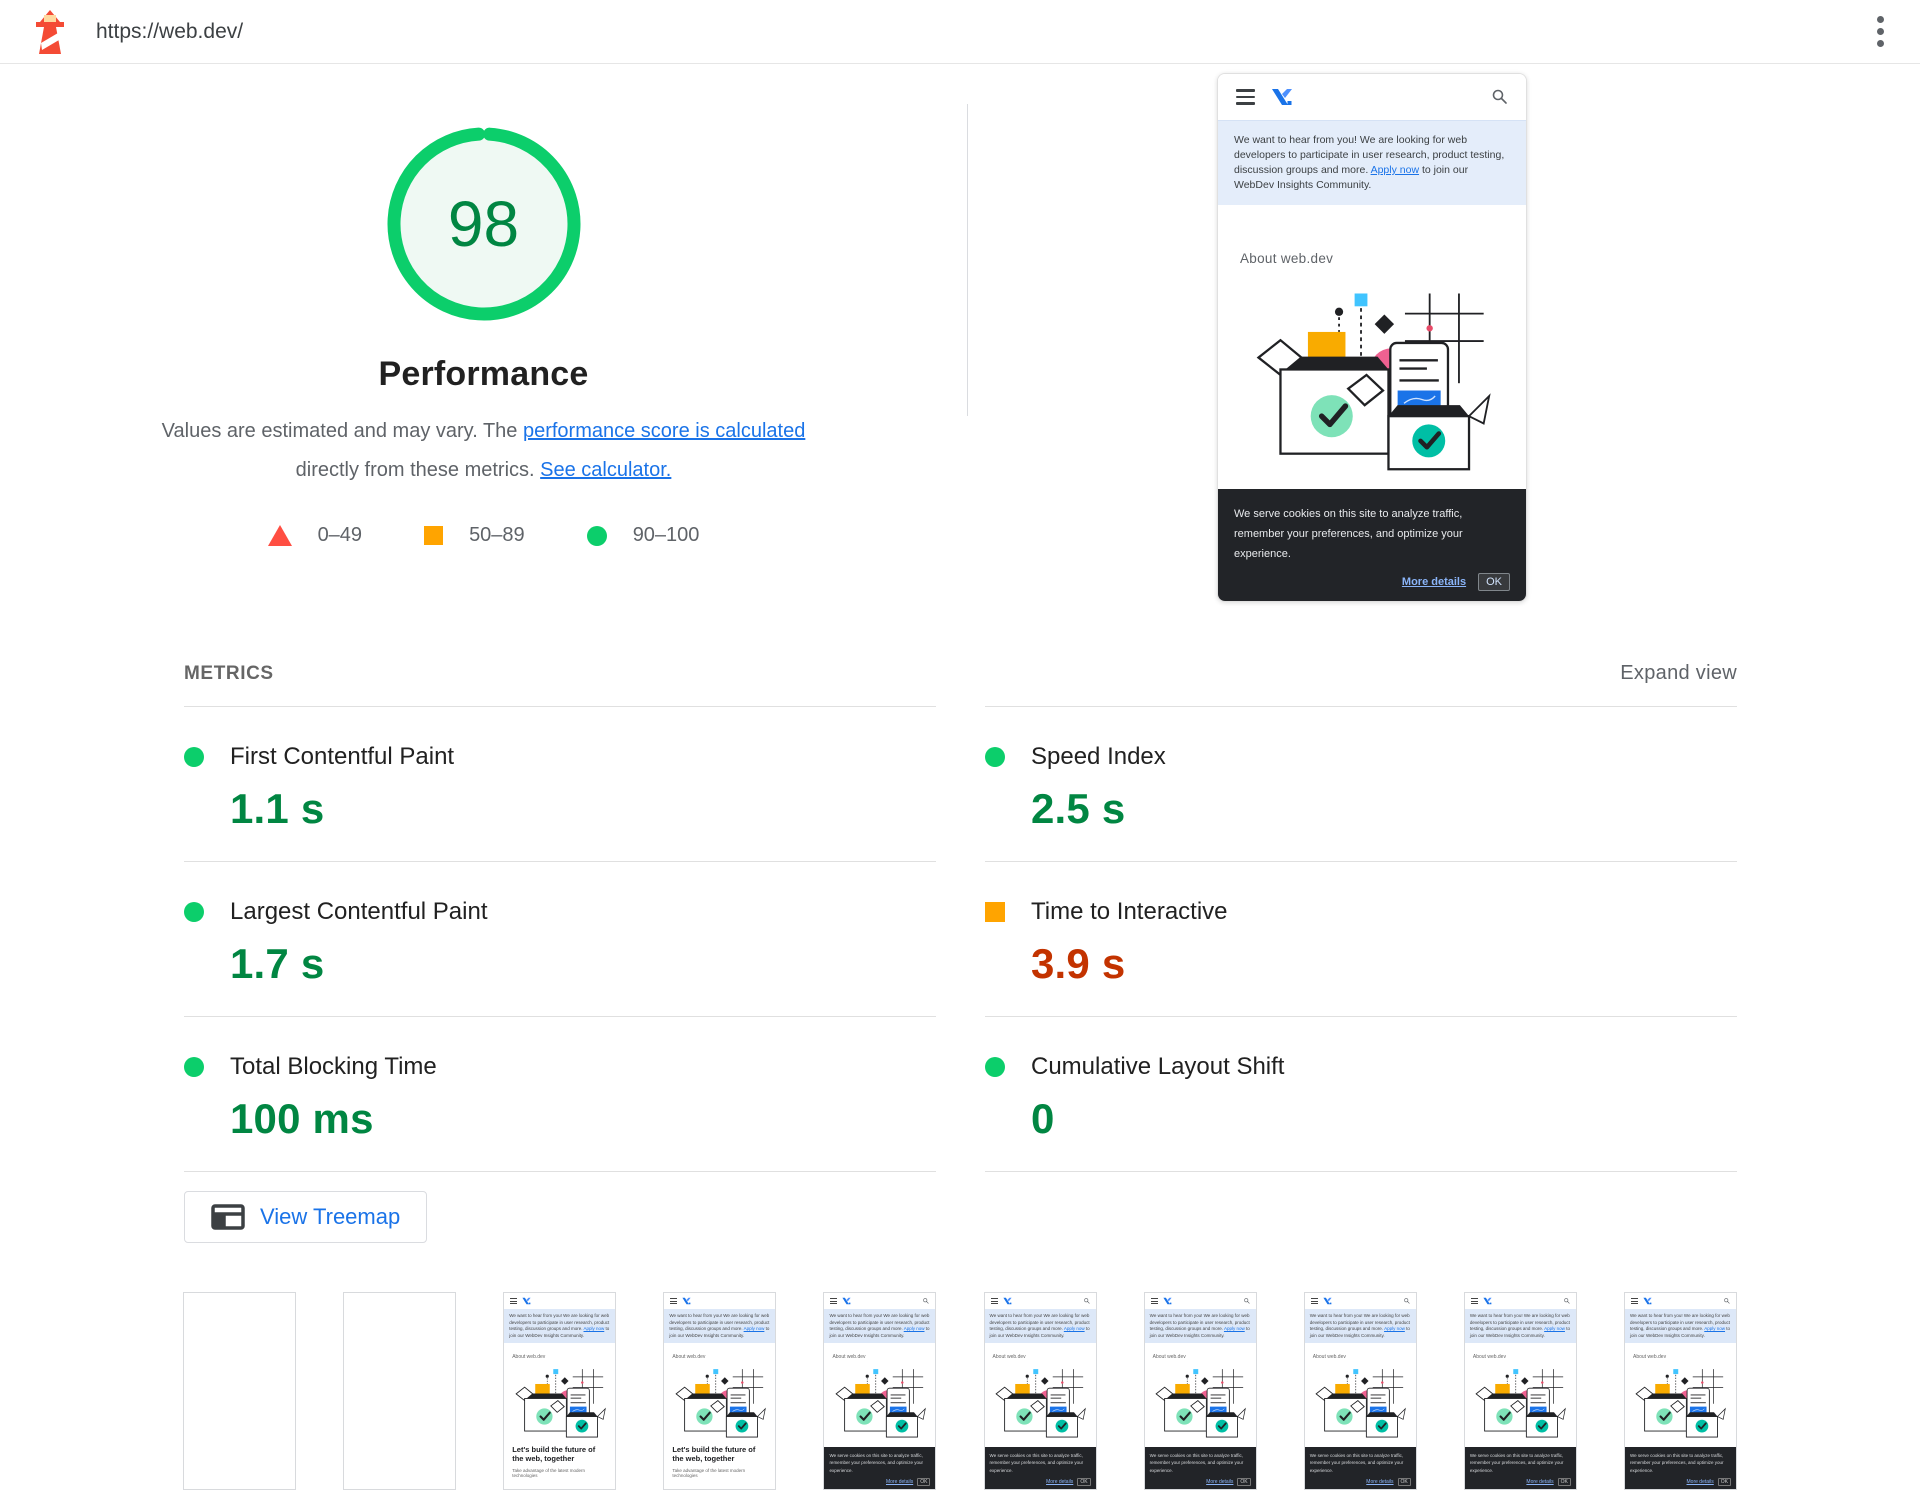  Describe the element at coordinates (340, 535) in the screenshot. I see `legend-fail-range: 0–49` at that location.